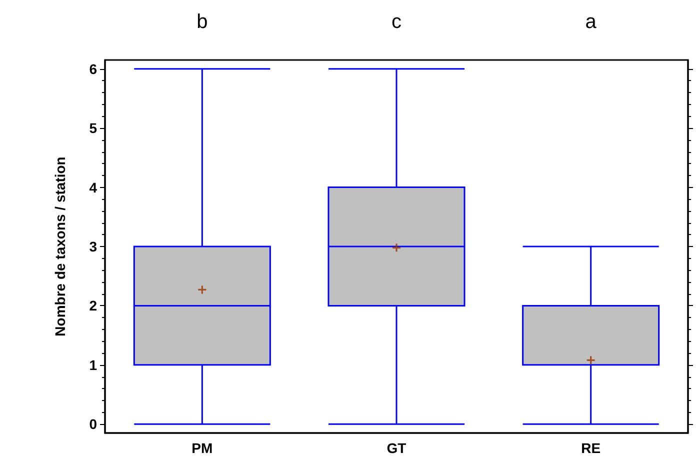 The height and width of the screenshot is (463, 696). What do you see at coordinates (93, 128) in the screenshot?
I see `y-tick-label: 5` at bounding box center [93, 128].